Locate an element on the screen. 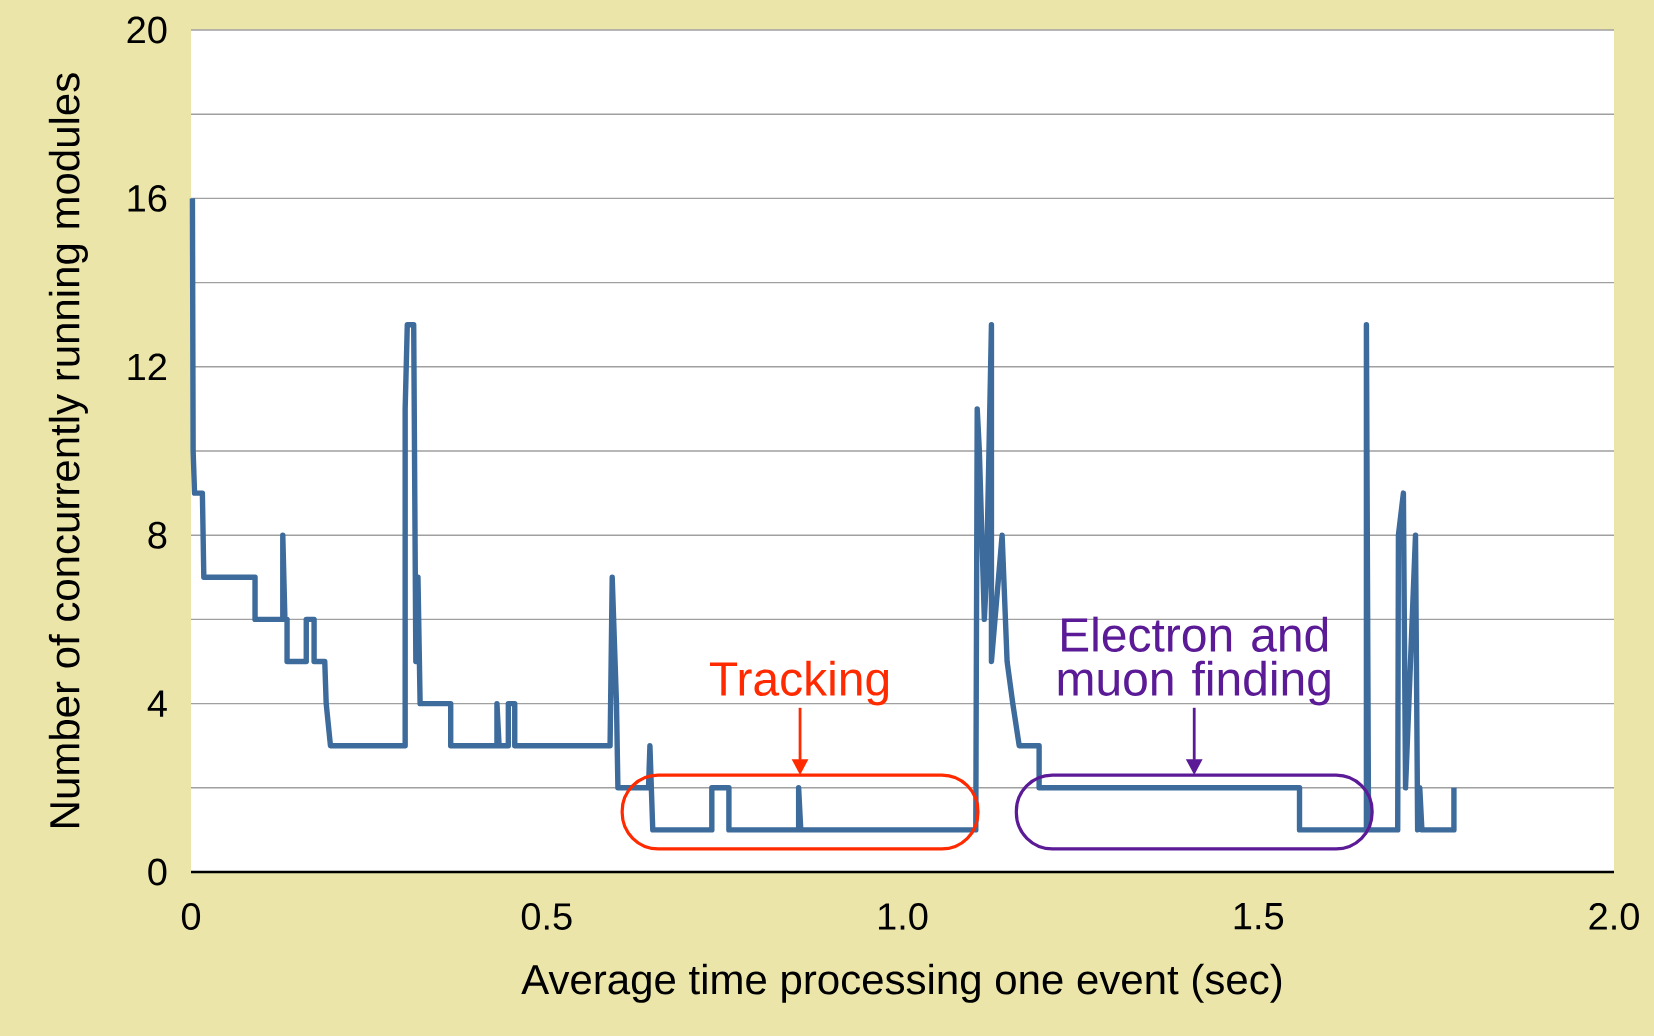 The width and height of the screenshot is (1654, 1036). y-tick-label: 16 is located at coordinates (147, 198).